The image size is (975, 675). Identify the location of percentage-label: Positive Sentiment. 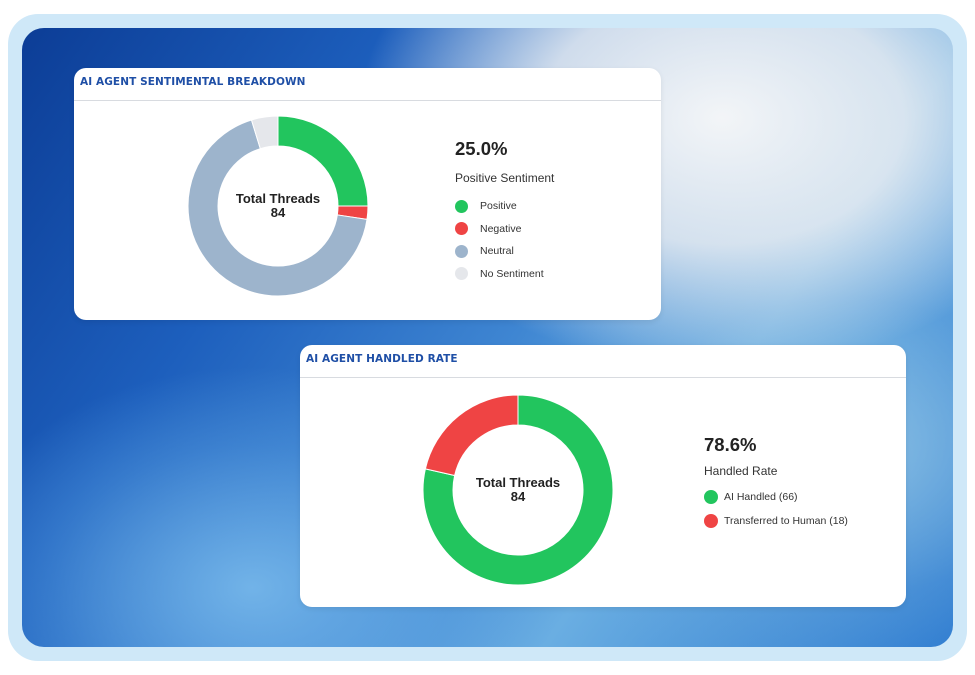
(505, 178).